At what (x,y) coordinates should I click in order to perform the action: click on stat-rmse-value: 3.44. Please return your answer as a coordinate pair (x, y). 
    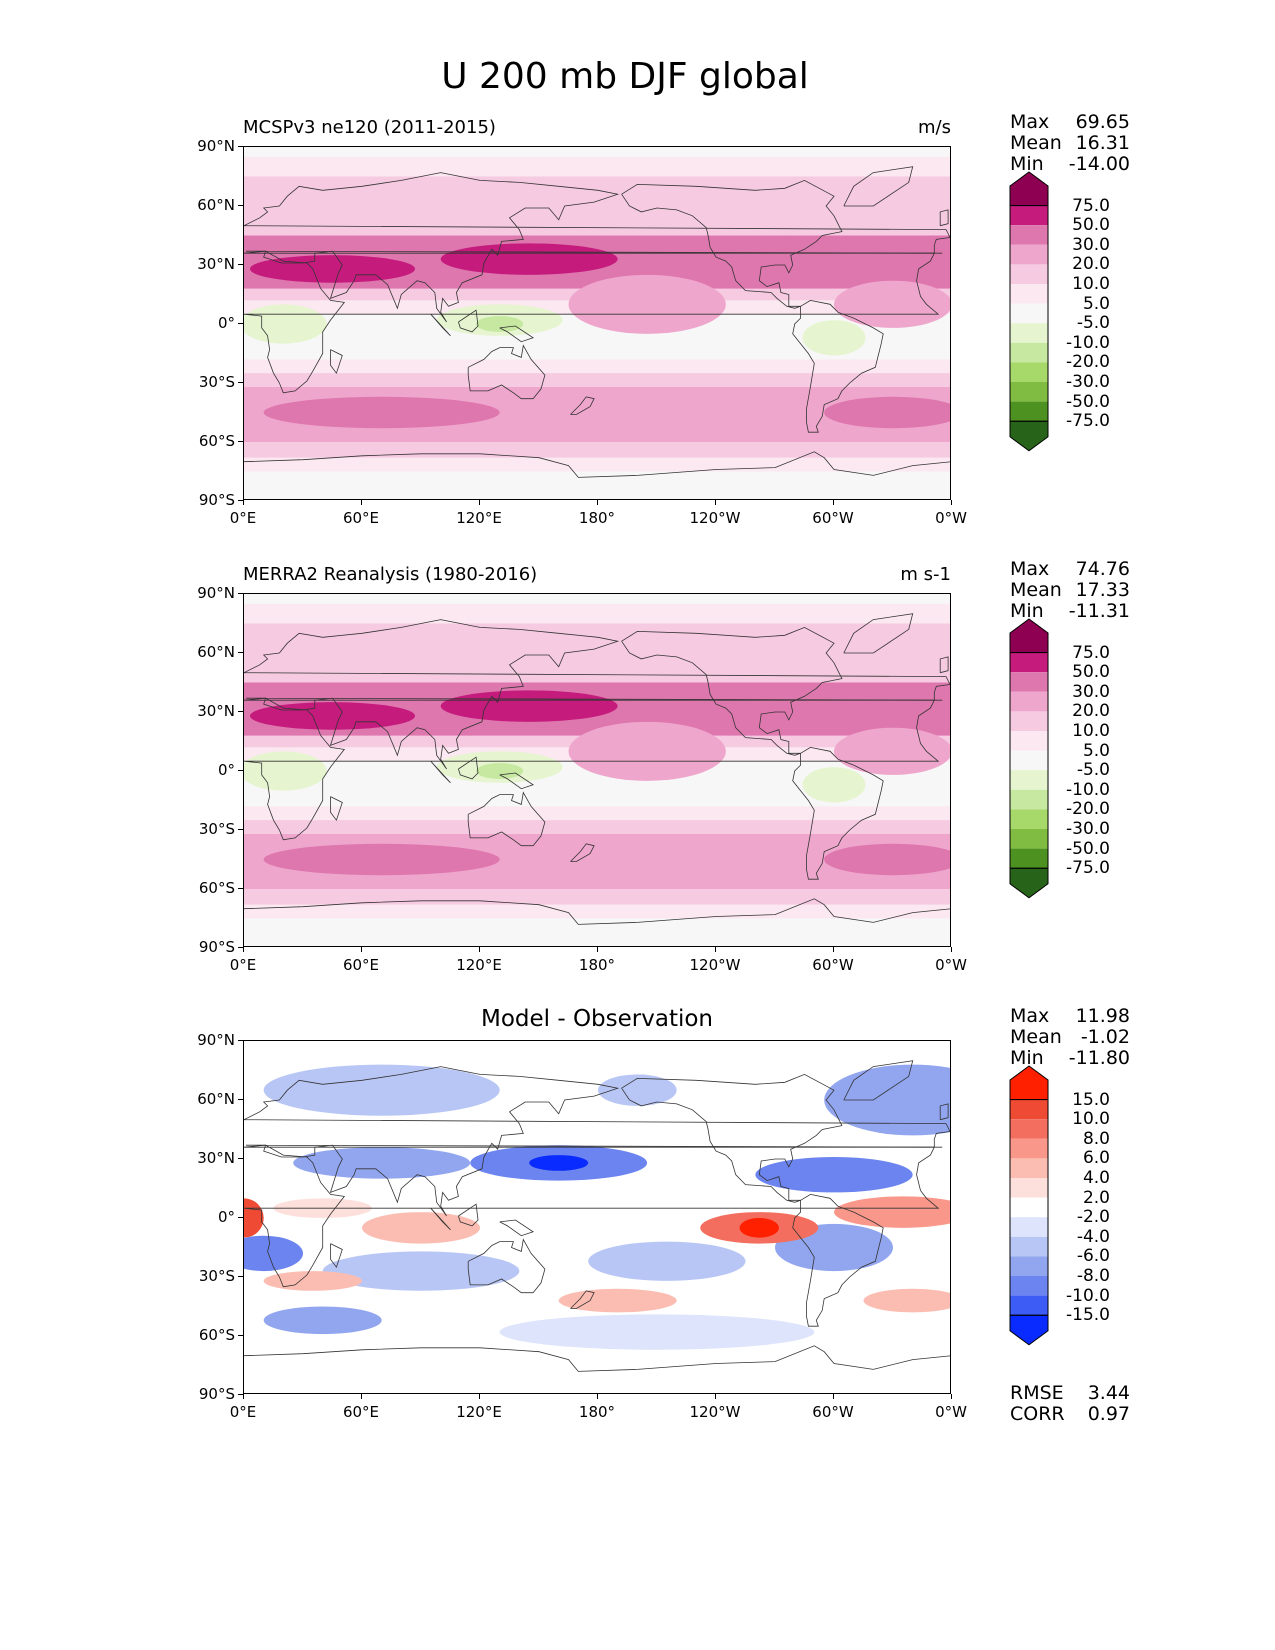
    Looking at the image, I should click on (1108, 1393).